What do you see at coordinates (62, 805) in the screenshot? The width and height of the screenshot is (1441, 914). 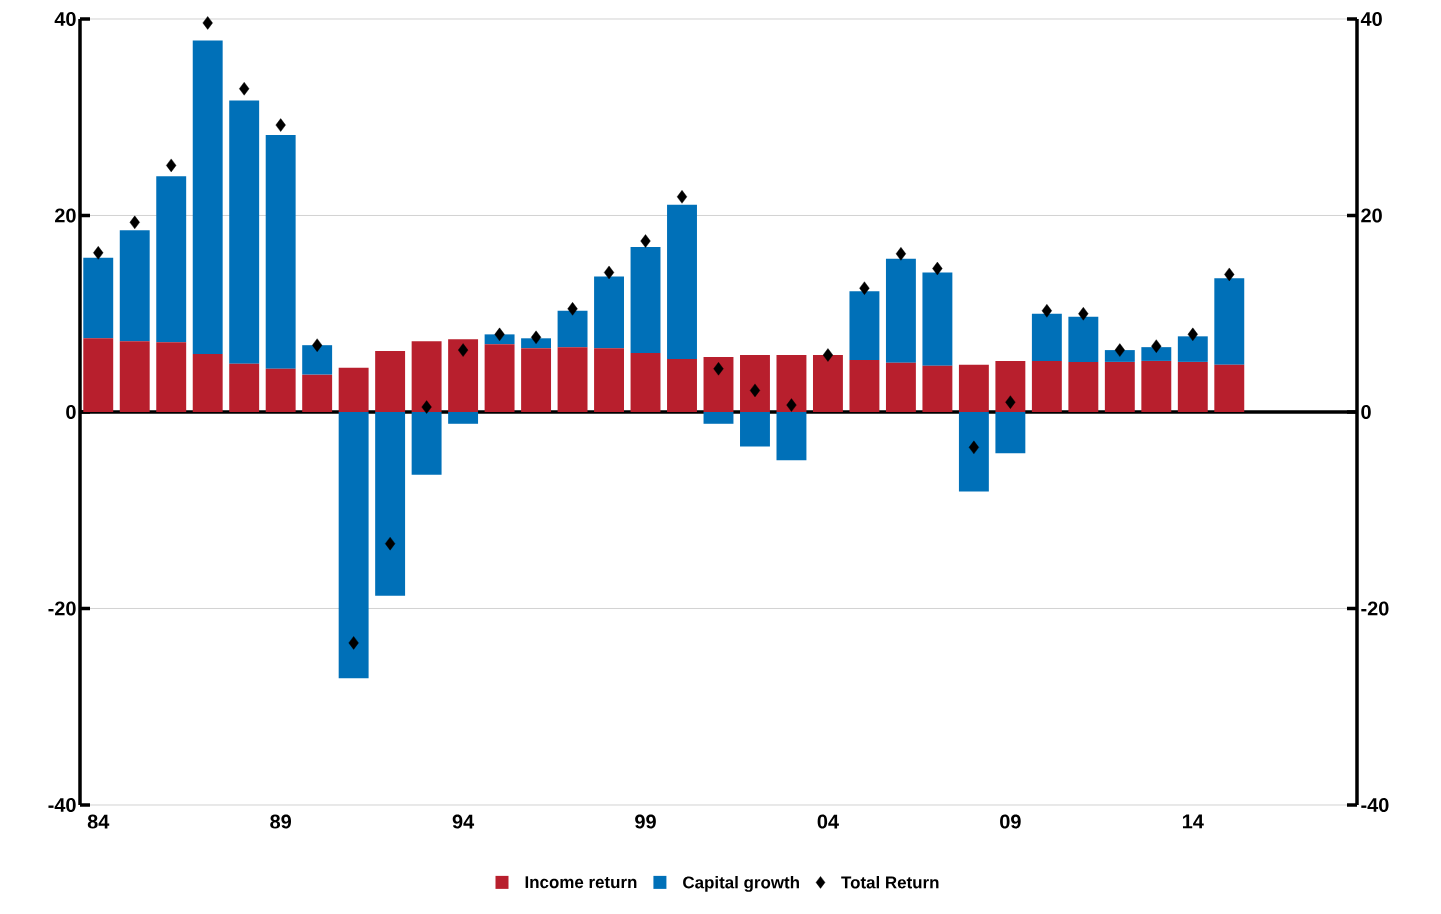 I see `y-tick-label: -40` at bounding box center [62, 805].